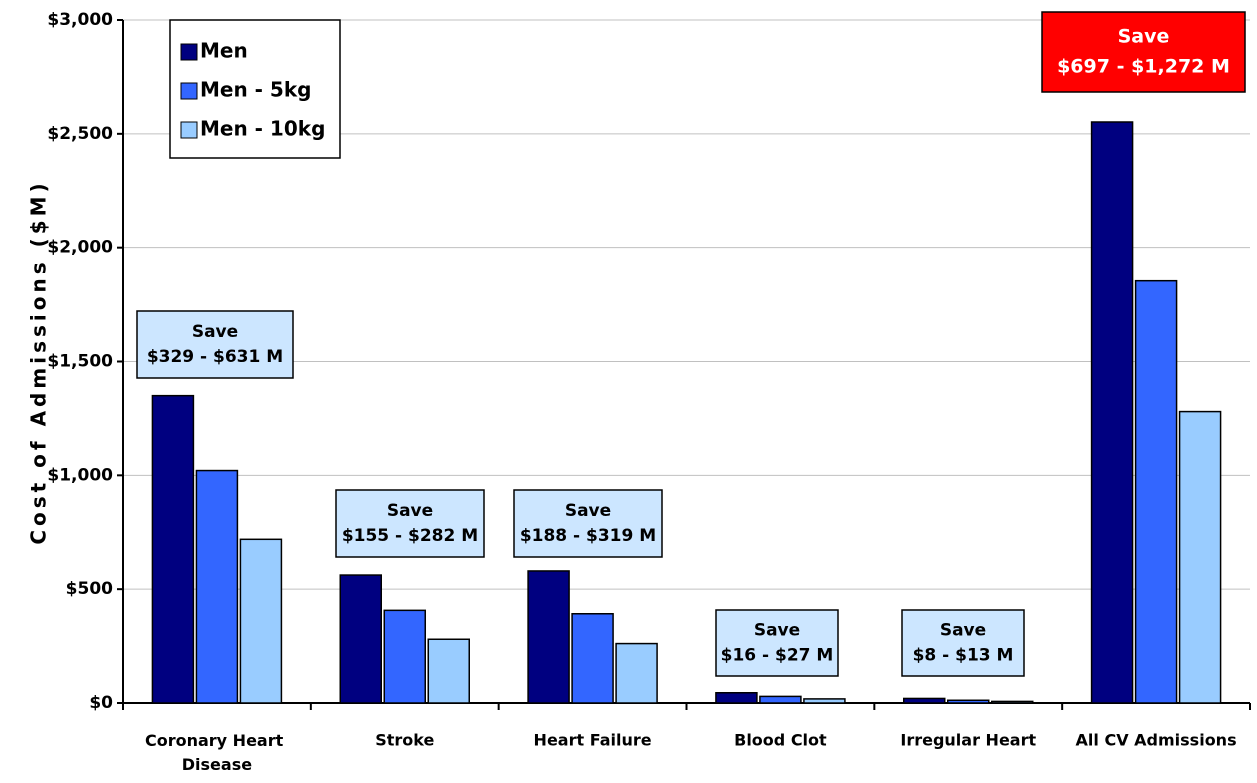 The height and width of the screenshot is (783, 1257). What do you see at coordinates (404, 740) in the screenshot?
I see `x-tick-label: Stroke` at bounding box center [404, 740].